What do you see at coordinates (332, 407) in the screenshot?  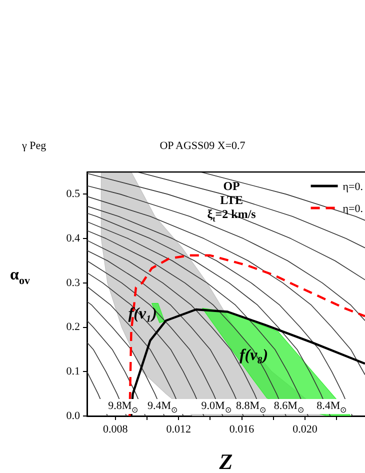 I see `annotation: 8.4M⊙` at bounding box center [332, 407].